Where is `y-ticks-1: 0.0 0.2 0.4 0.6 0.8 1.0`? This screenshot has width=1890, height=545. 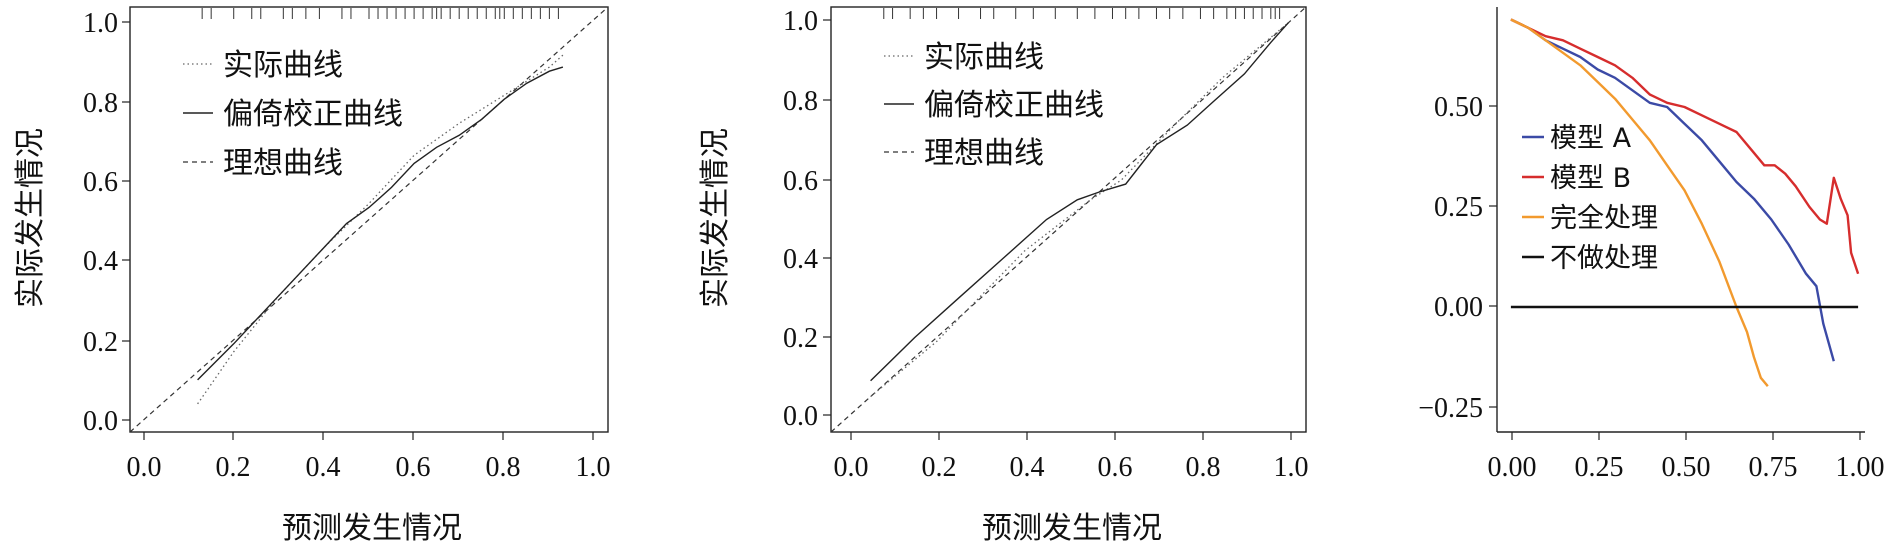 y-ticks-1: 0.0 0.2 0.4 0.6 0.8 1.0 is located at coordinates (106, 222).